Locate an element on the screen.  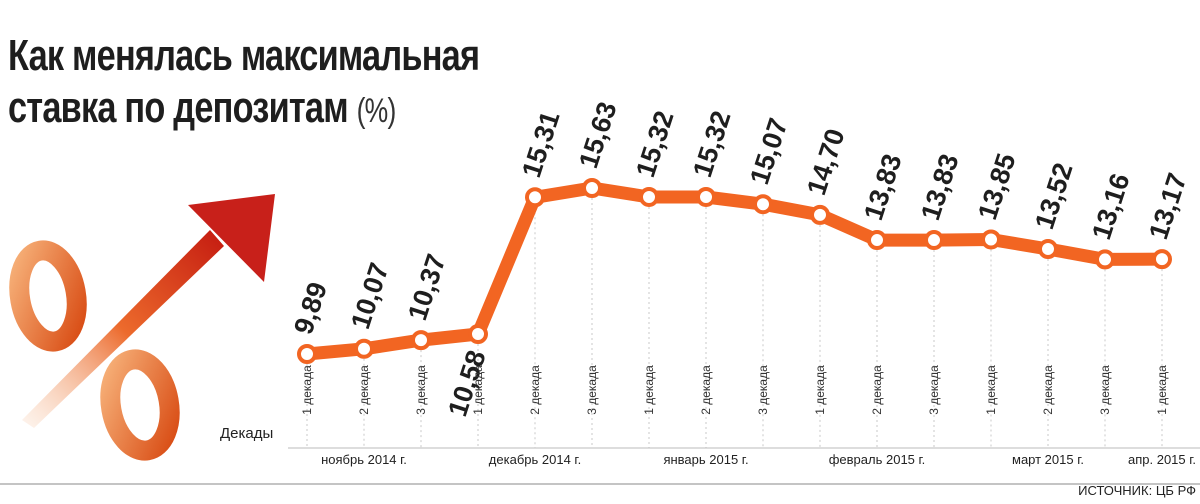
month-label: ноябрь 2014 г. is located at coordinates (364, 459).